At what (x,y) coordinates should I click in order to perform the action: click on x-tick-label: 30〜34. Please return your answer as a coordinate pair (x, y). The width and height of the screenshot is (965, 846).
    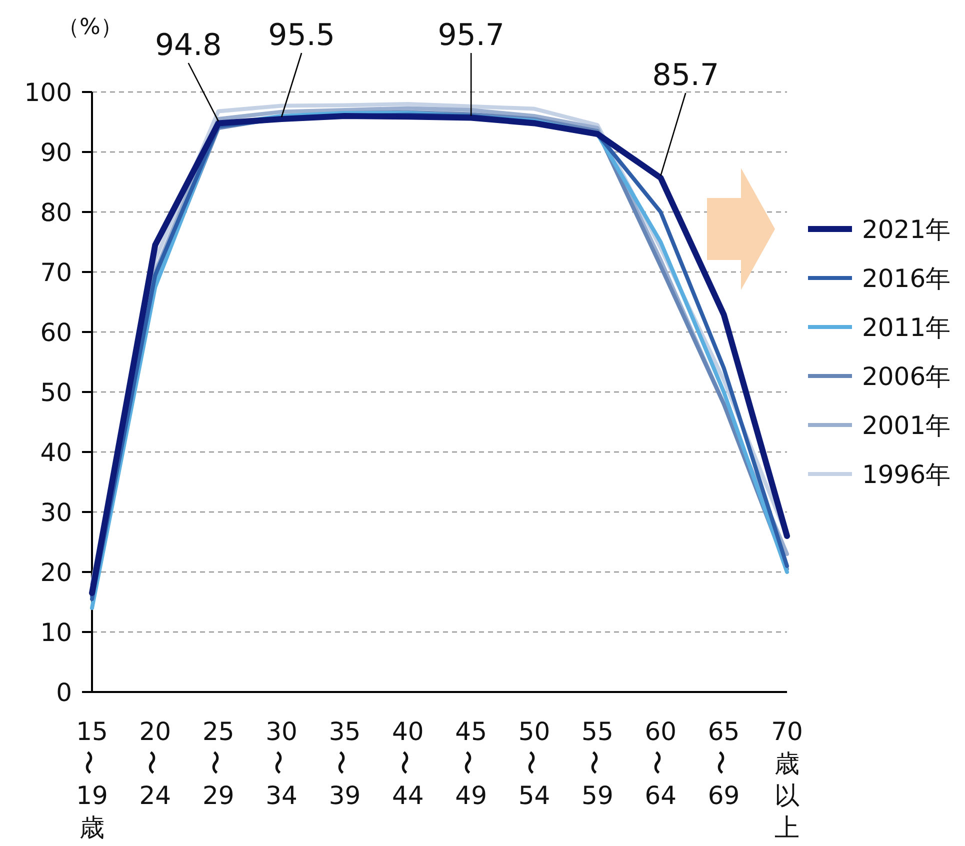
    Looking at the image, I should click on (280, 763).